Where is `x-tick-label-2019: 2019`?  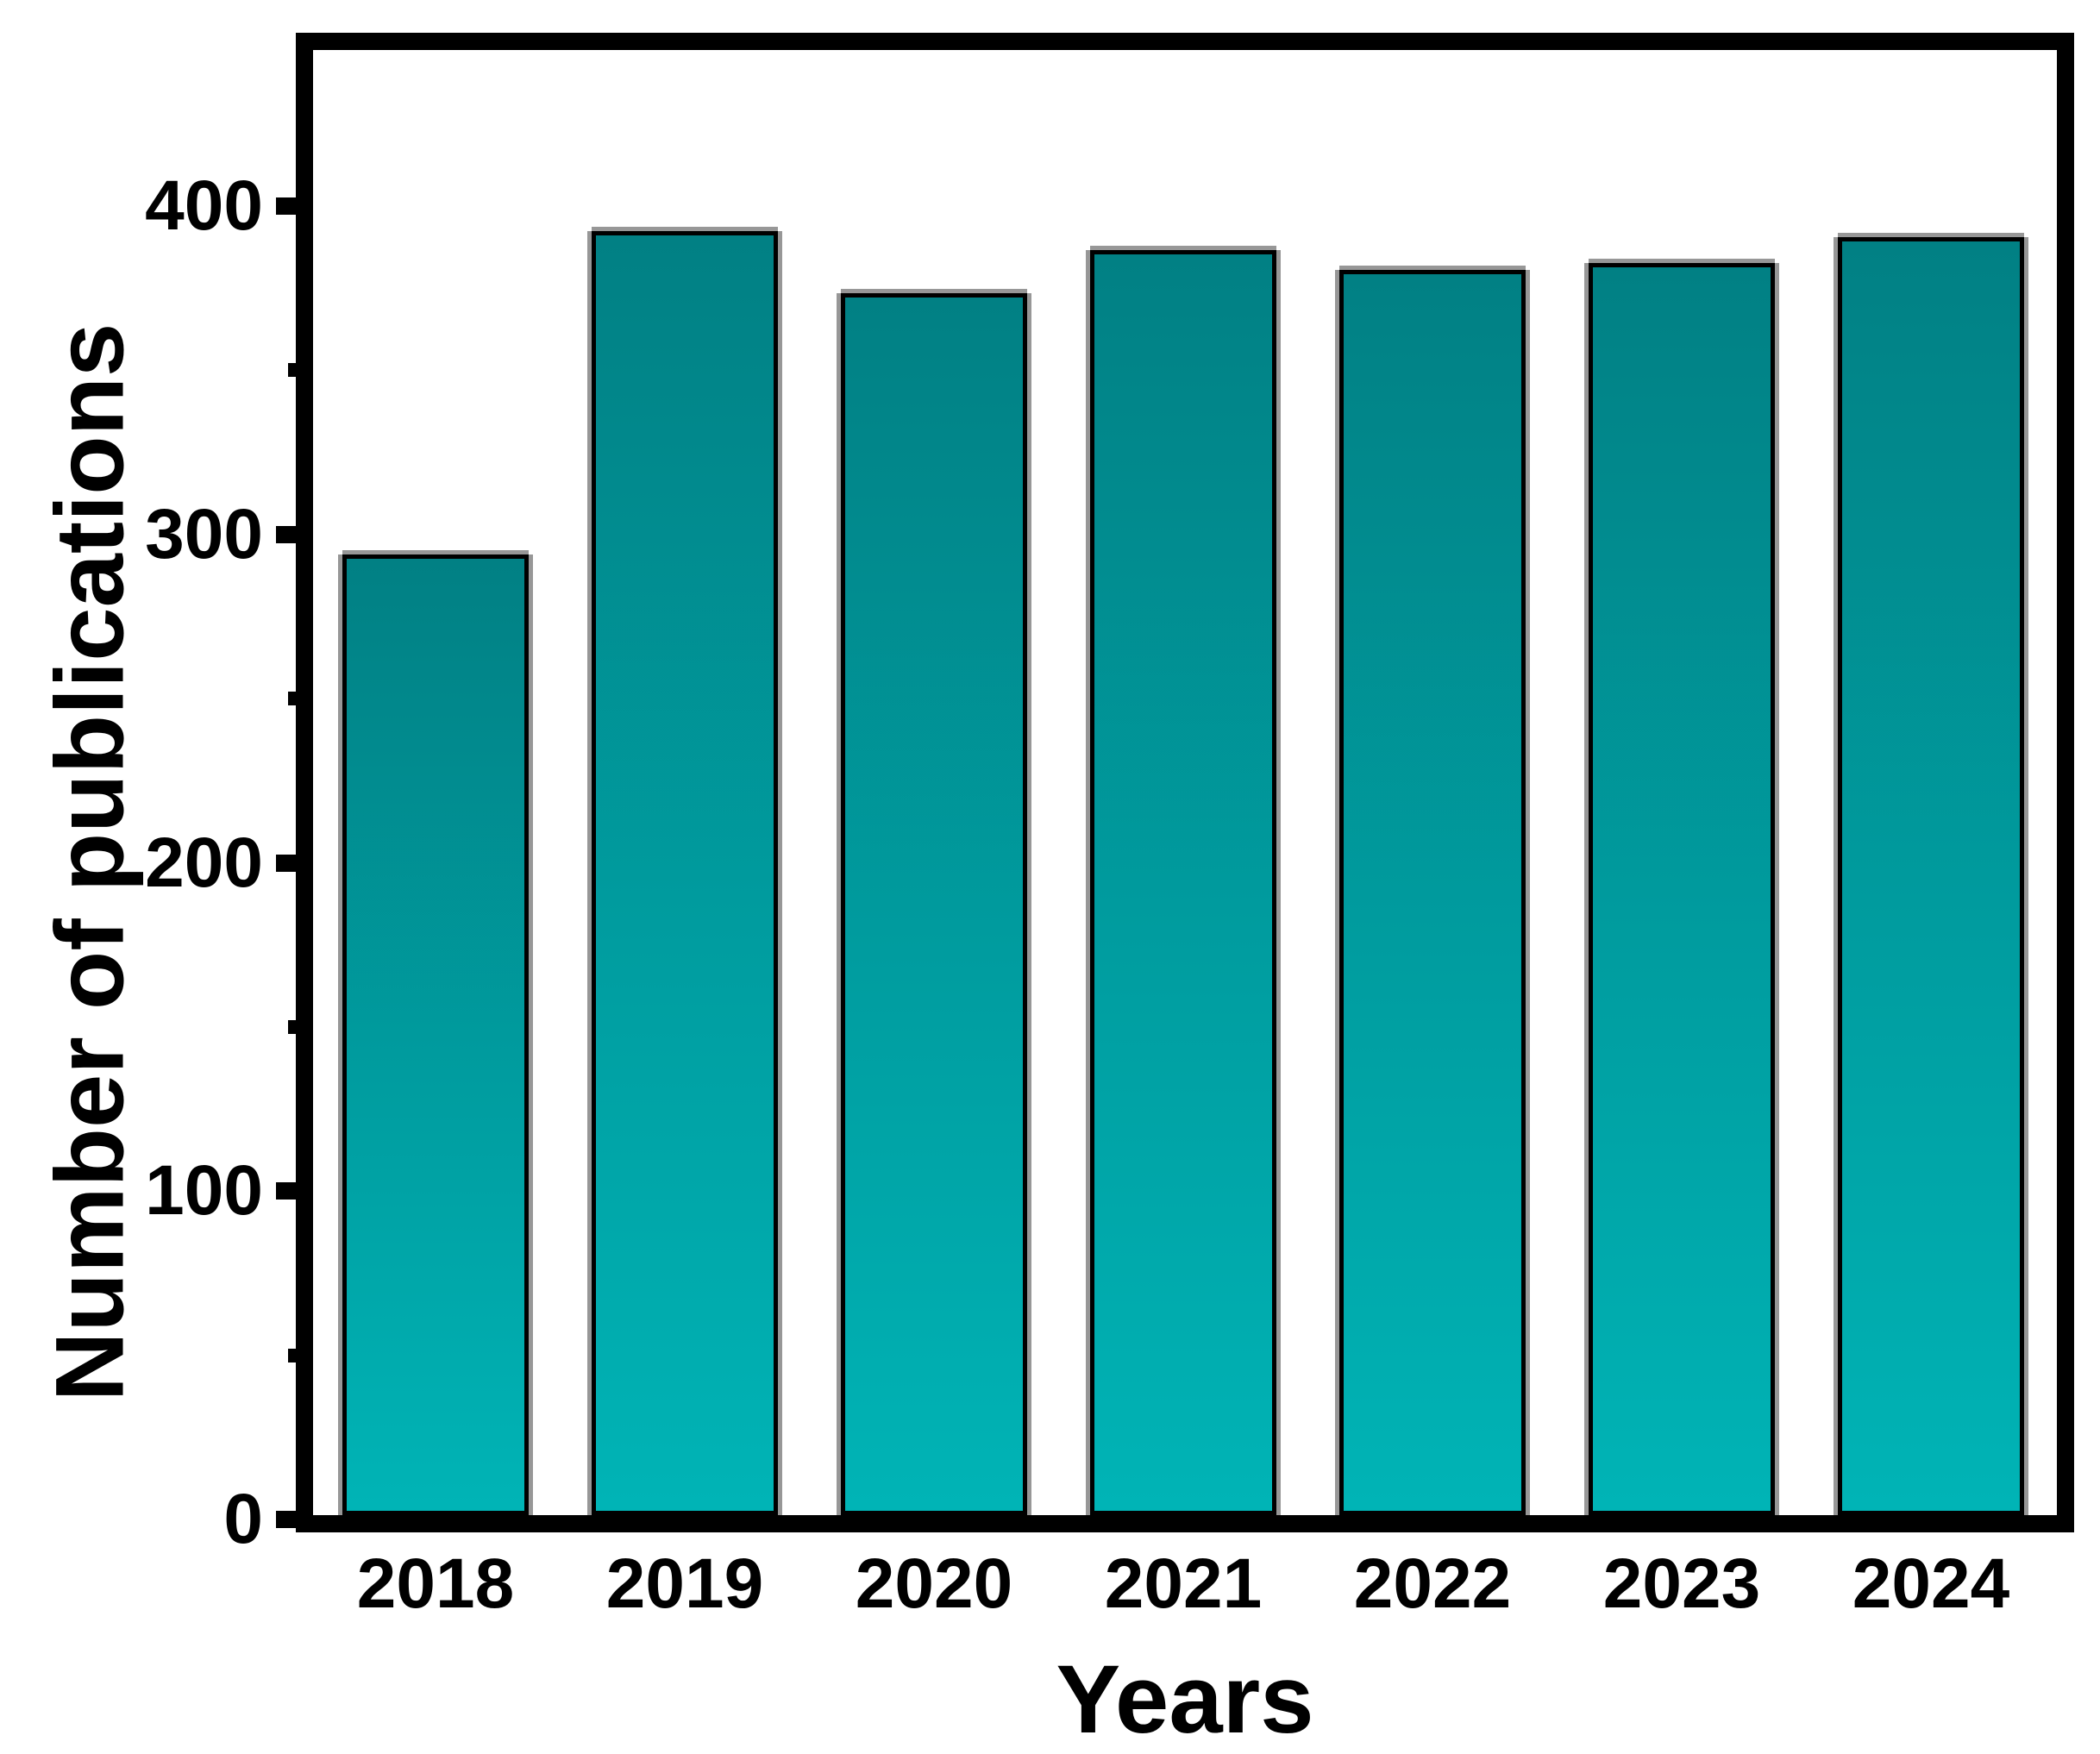 x-tick-label-2019: 2019 is located at coordinates (684, 1583).